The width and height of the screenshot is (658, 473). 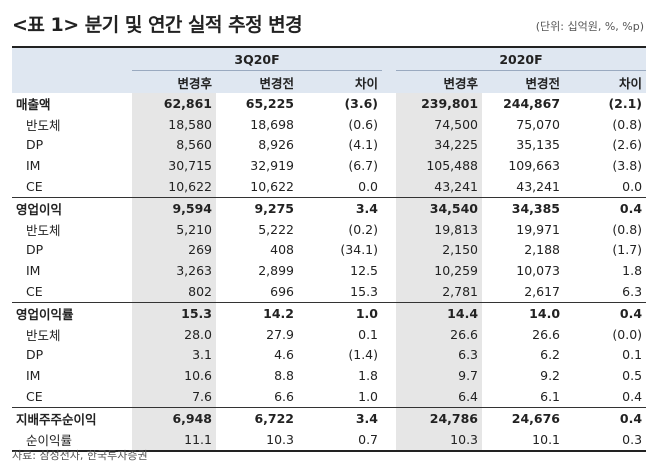 What do you see at coordinates (439, 145) in the screenshot?
I see `table-cell: 34,225` at bounding box center [439, 145].